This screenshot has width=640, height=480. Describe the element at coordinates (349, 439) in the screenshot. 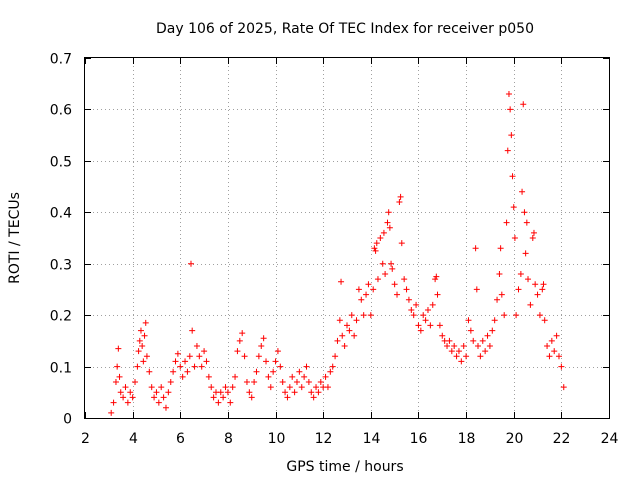

I see `x-tick-labels: 2 4 6 8 10 12 14 16 18 20 22 24` at that location.